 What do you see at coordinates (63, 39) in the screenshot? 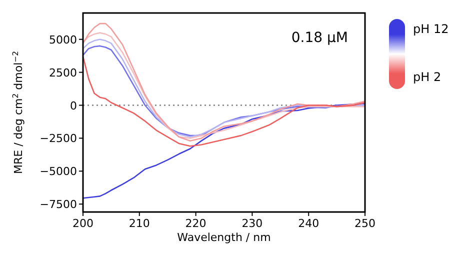
I see `y-tick-label: 5000` at bounding box center [63, 39].